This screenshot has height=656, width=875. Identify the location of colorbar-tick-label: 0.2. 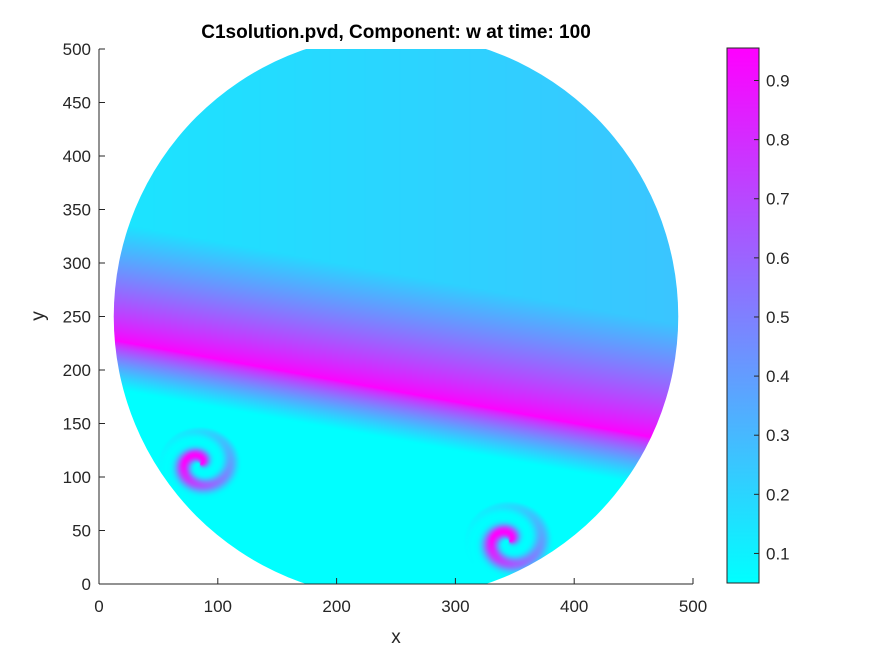
(778, 494).